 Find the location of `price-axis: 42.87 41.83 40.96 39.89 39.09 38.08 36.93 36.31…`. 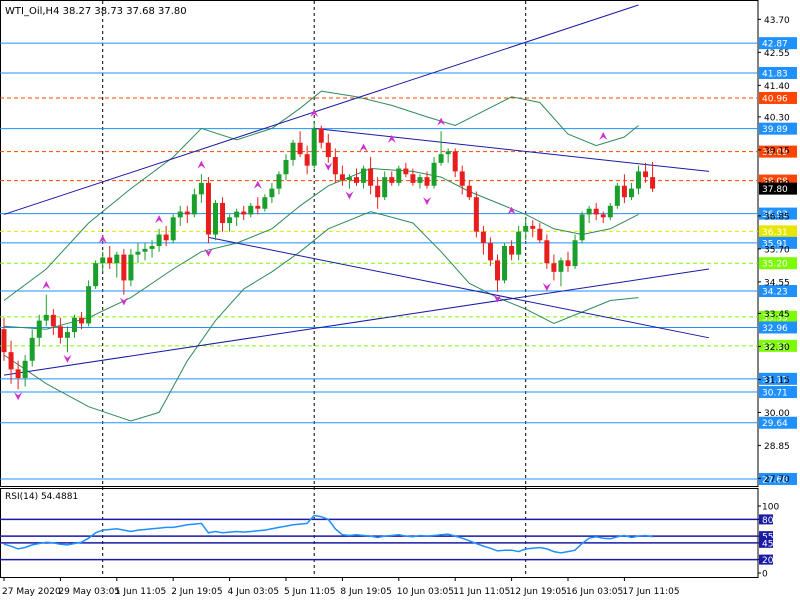

price-axis: 42.87 41.83 40.96 39.89 39.09 38.08 36.93 36.31… is located at coordinates (777, 250).